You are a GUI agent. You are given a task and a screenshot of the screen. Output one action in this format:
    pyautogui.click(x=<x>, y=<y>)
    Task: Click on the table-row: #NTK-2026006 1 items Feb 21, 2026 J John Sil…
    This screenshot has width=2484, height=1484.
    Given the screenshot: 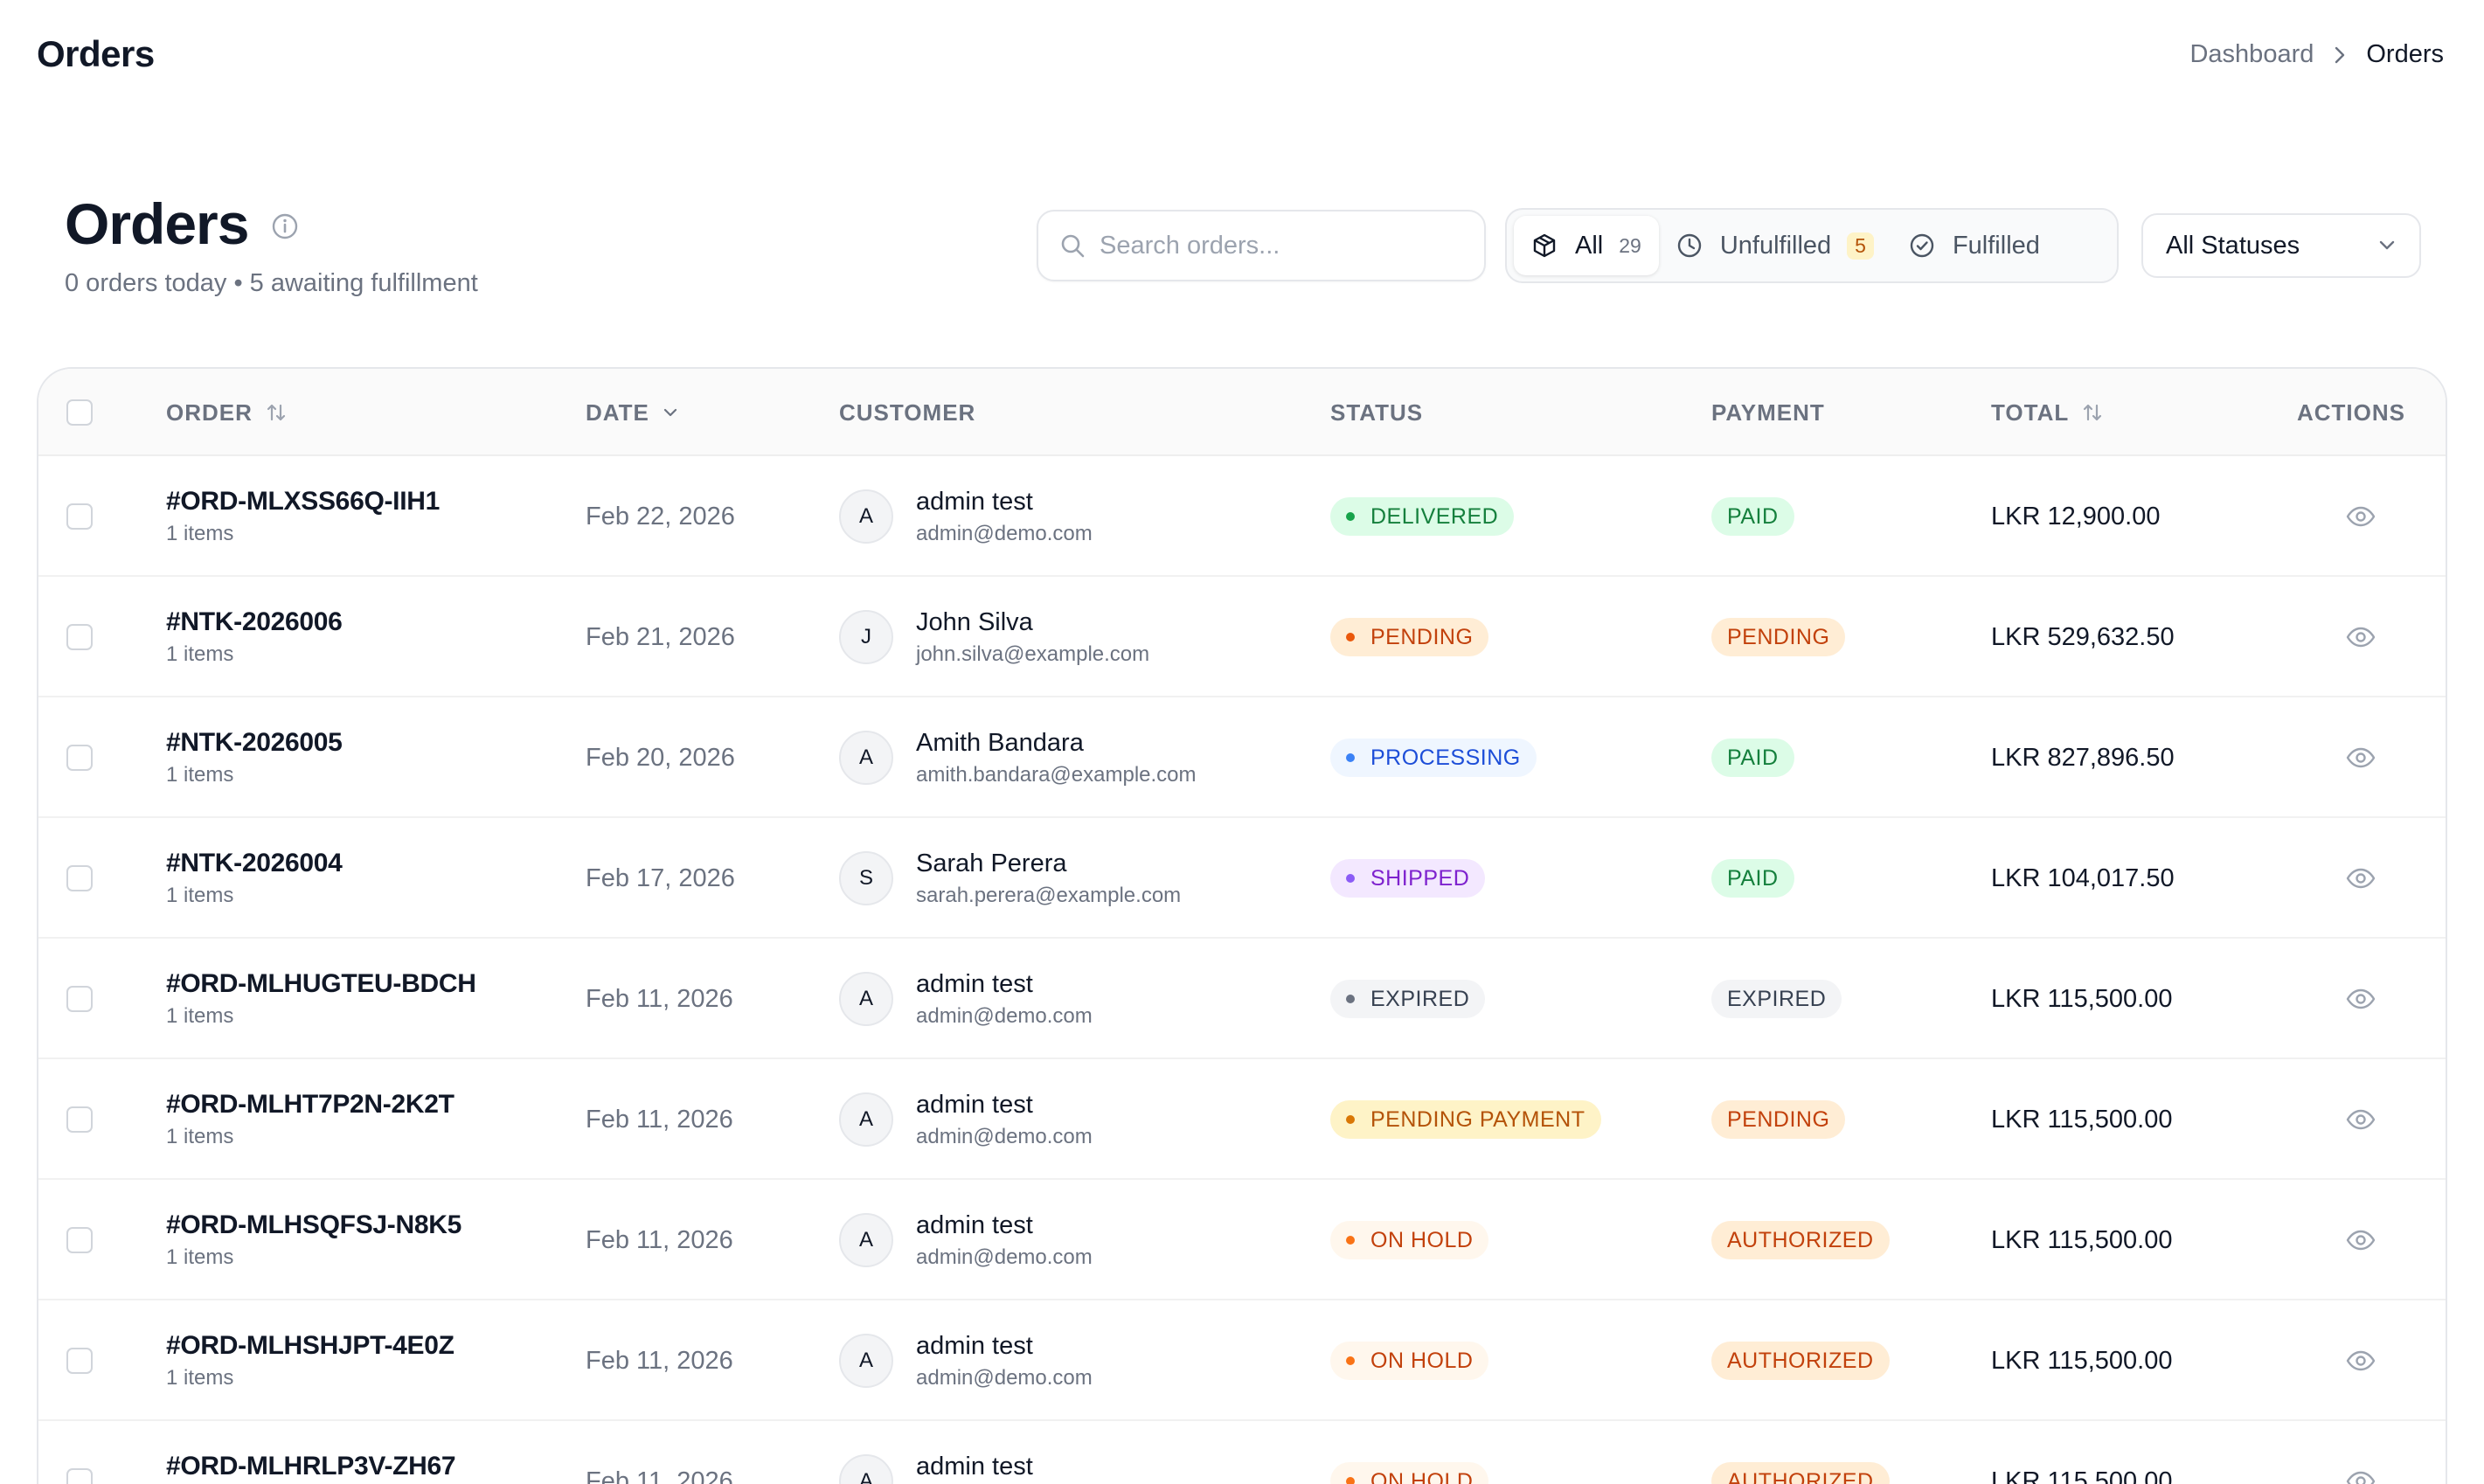 What is the action you would take?
    pyautogui.click(x=1242, y=637)
    